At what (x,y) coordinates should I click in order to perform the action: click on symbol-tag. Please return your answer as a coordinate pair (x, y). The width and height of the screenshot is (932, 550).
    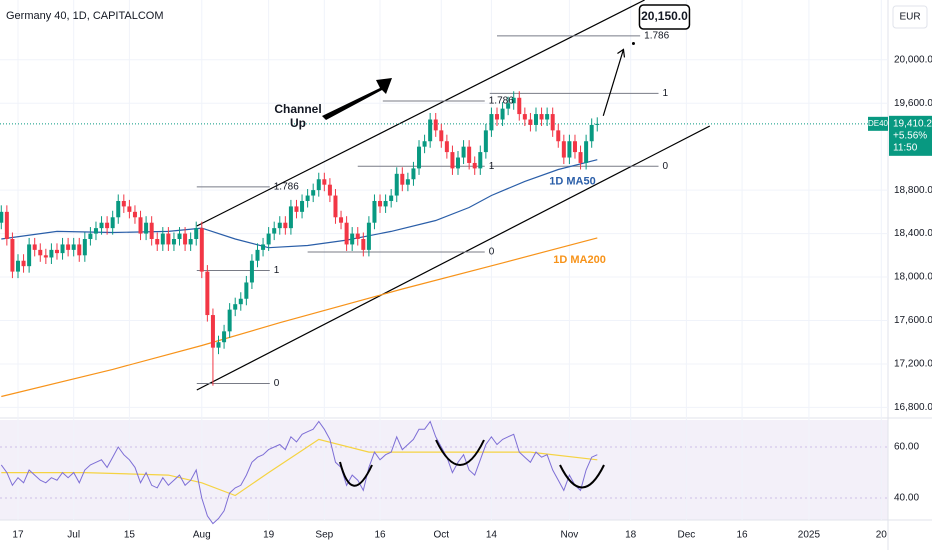
    Looking at the image, I should click on (878, 123).